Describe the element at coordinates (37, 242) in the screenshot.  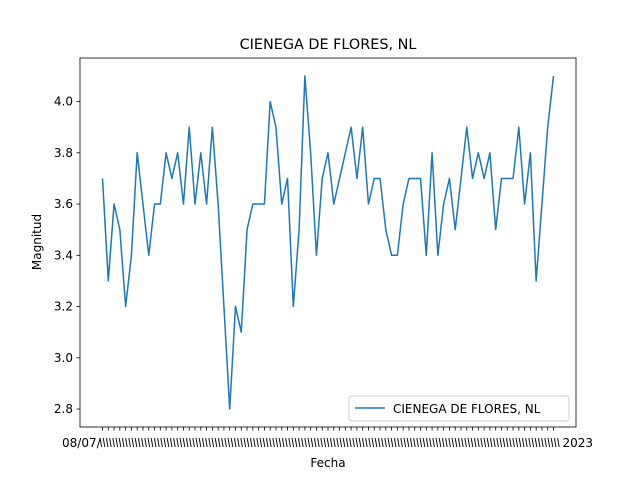
I see `y-axis-label: Magnitud` at that location.